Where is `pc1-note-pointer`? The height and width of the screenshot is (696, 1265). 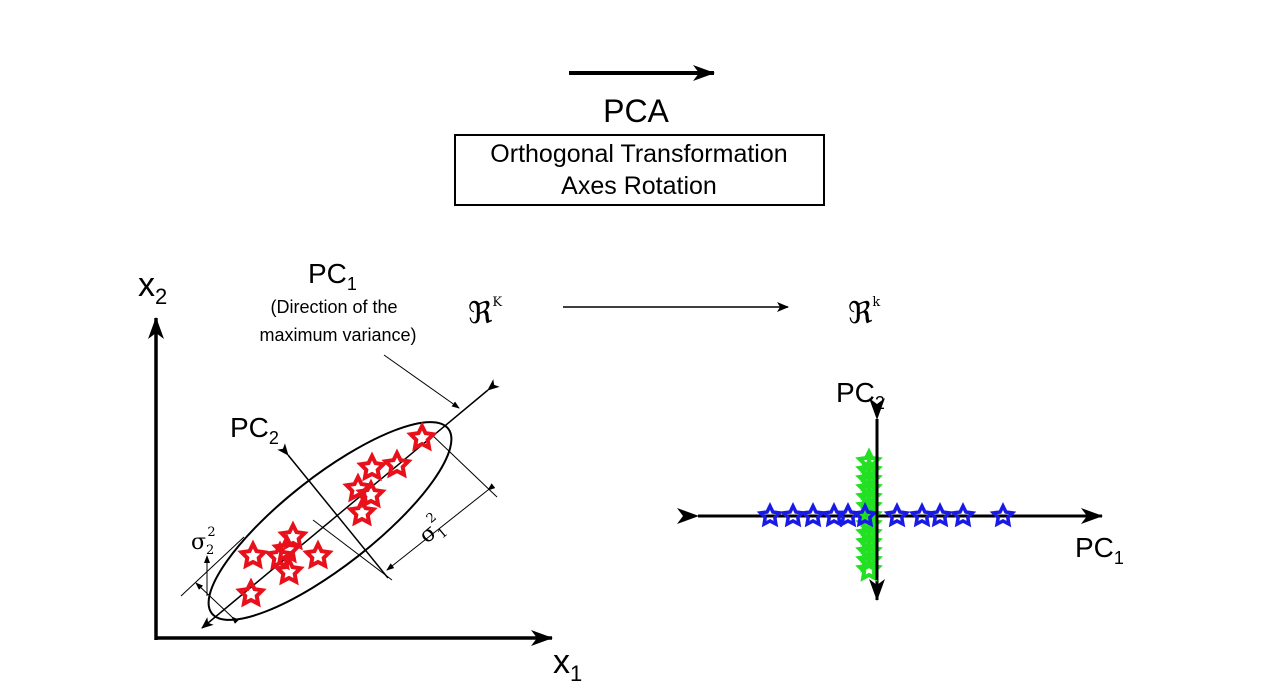 pc1-note-pointer is located at coordinates (421, 381).